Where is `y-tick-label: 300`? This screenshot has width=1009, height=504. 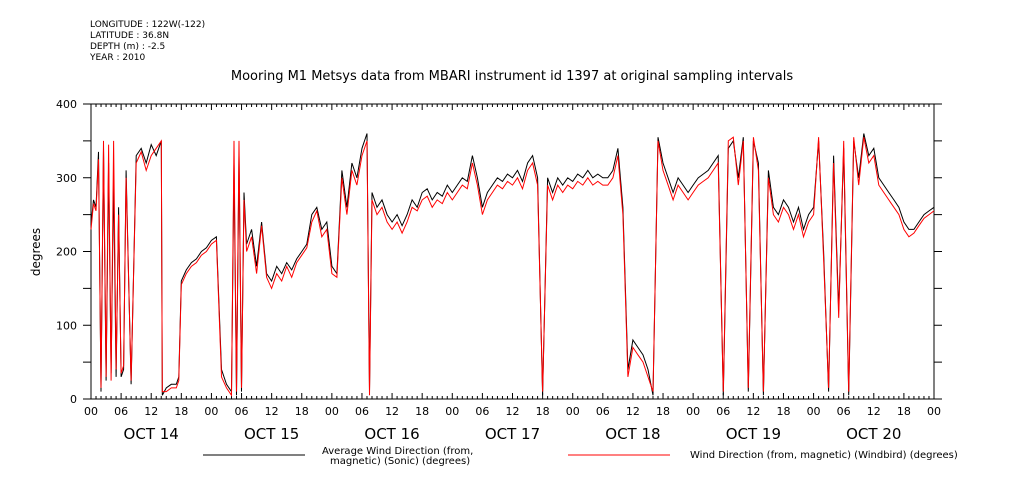 y-tick-label: 300 is located at coordinates (66, 178).